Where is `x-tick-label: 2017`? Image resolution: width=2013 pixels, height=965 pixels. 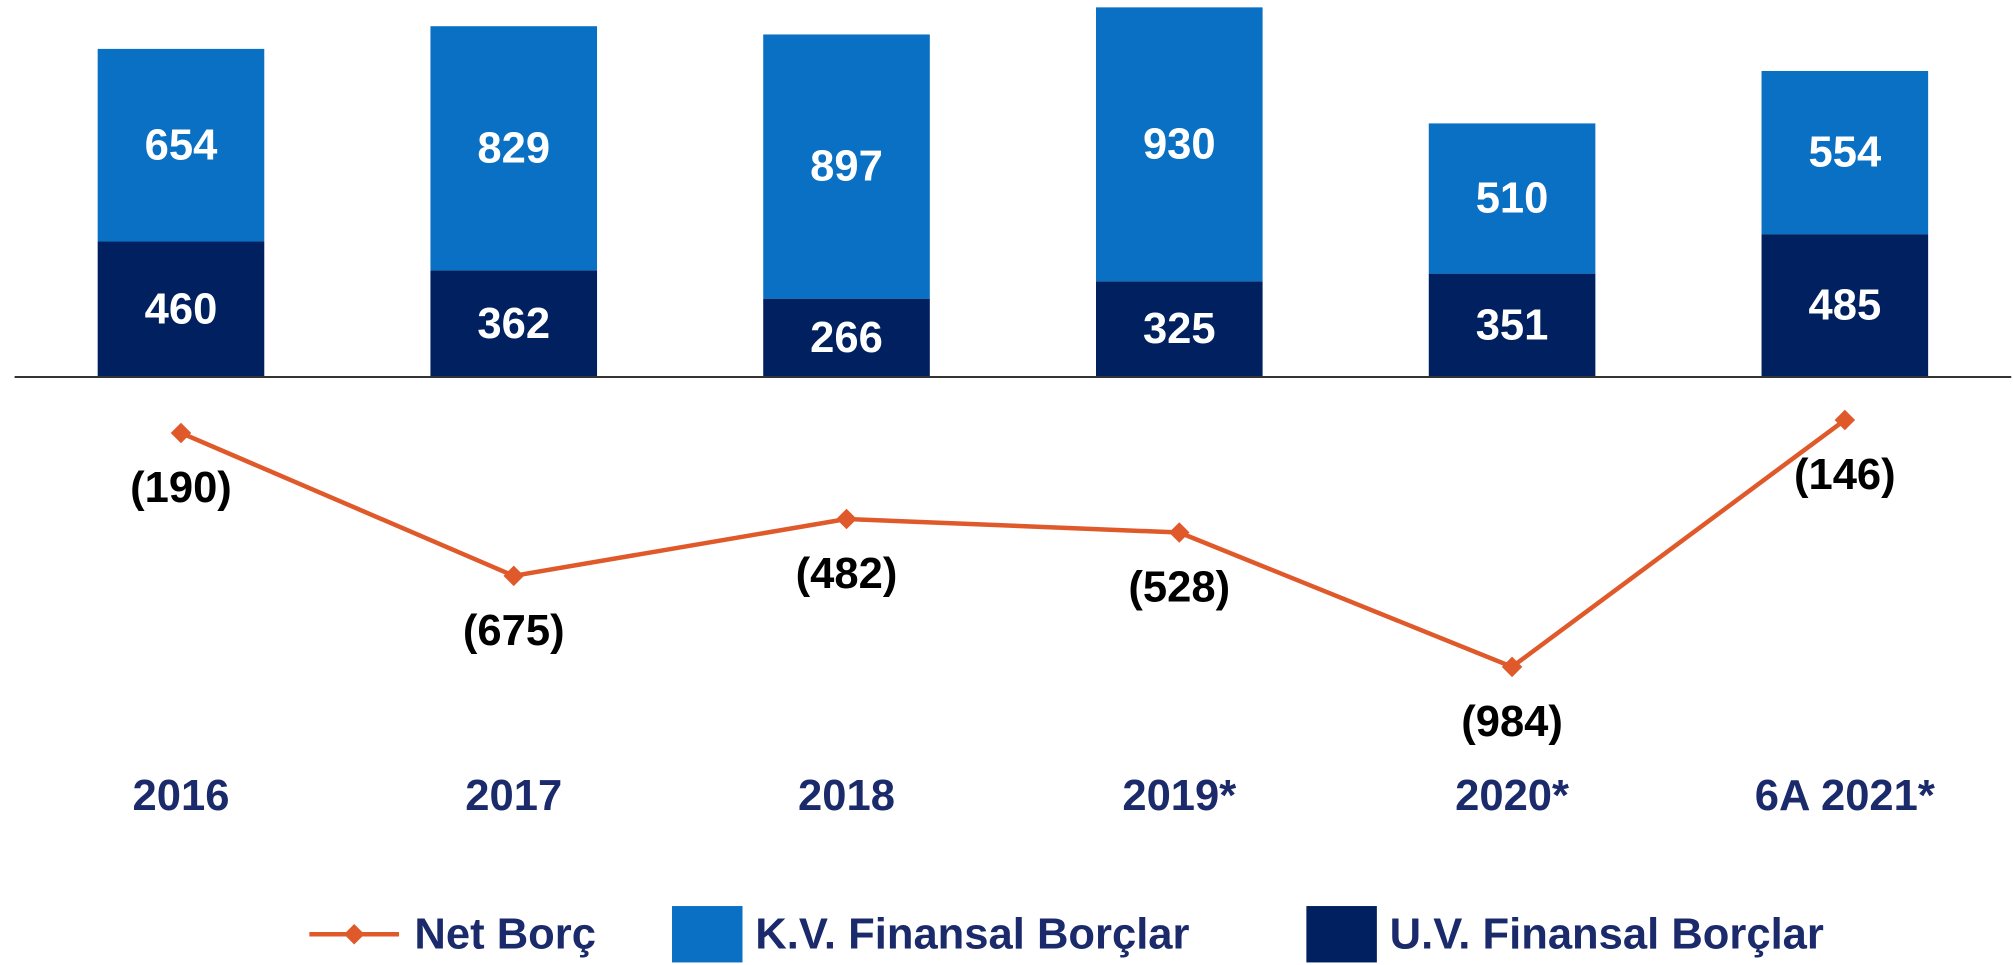 x-tick-label: 2017 is located at coordinates (513, 796).